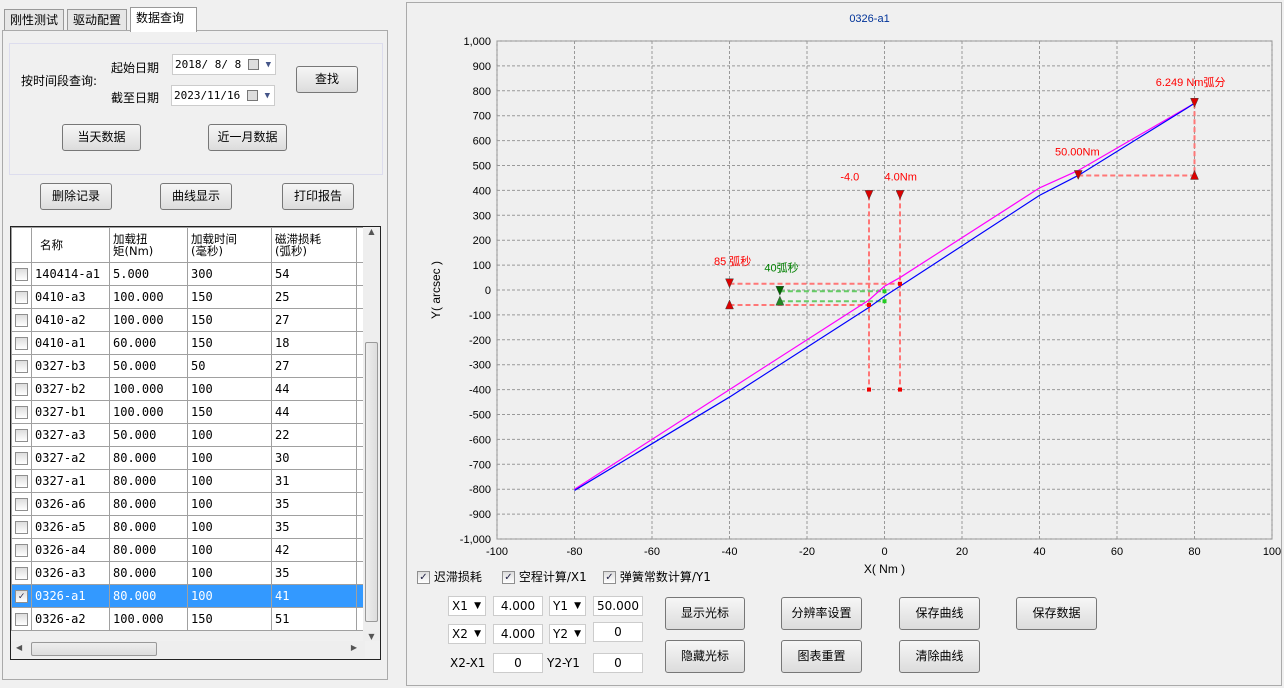 The width and height of the screenshot is (1284, 688). What do you see at coordinates (34, 20) in the screenshot?
I see `tab-stiffness-test: 刚性测试` at bounding box center [34, 20].